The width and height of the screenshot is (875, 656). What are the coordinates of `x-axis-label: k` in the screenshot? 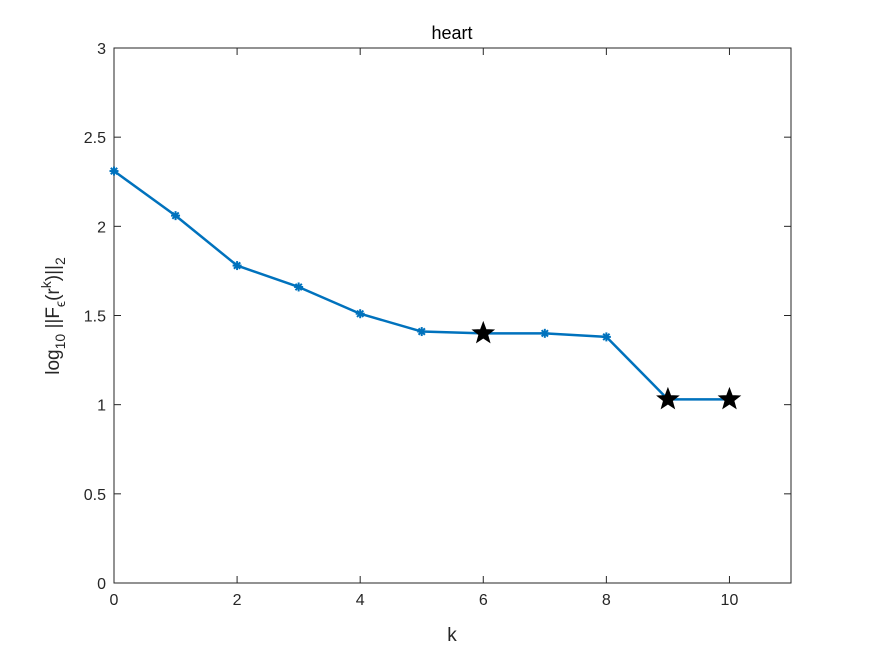 It's located at (452, 635).